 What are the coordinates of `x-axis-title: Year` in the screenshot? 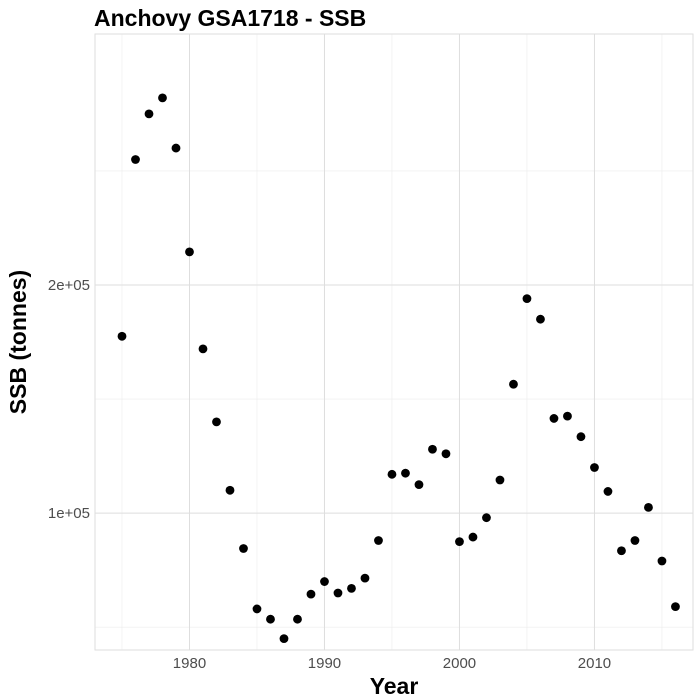 It's located at (394, 686).